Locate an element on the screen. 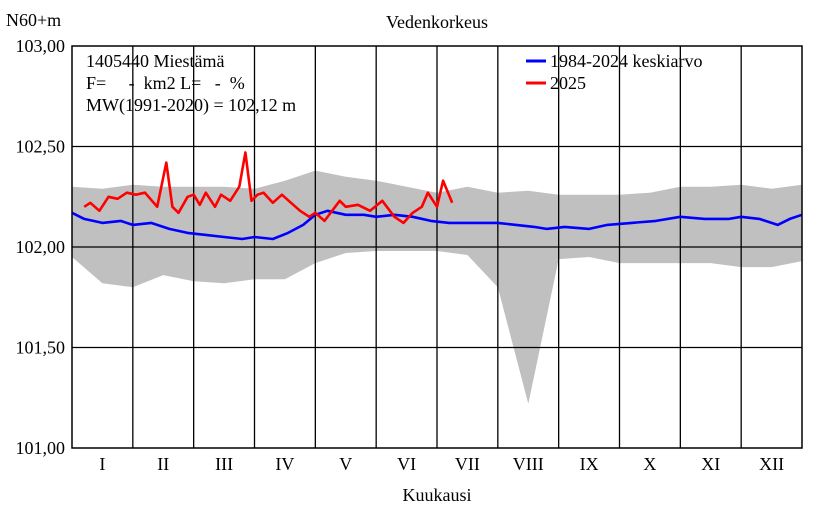 Image resolution: width=840 pixels, height=520 pixels. y-axis-unit-label: N60+m is located at coordinates (33, 20).